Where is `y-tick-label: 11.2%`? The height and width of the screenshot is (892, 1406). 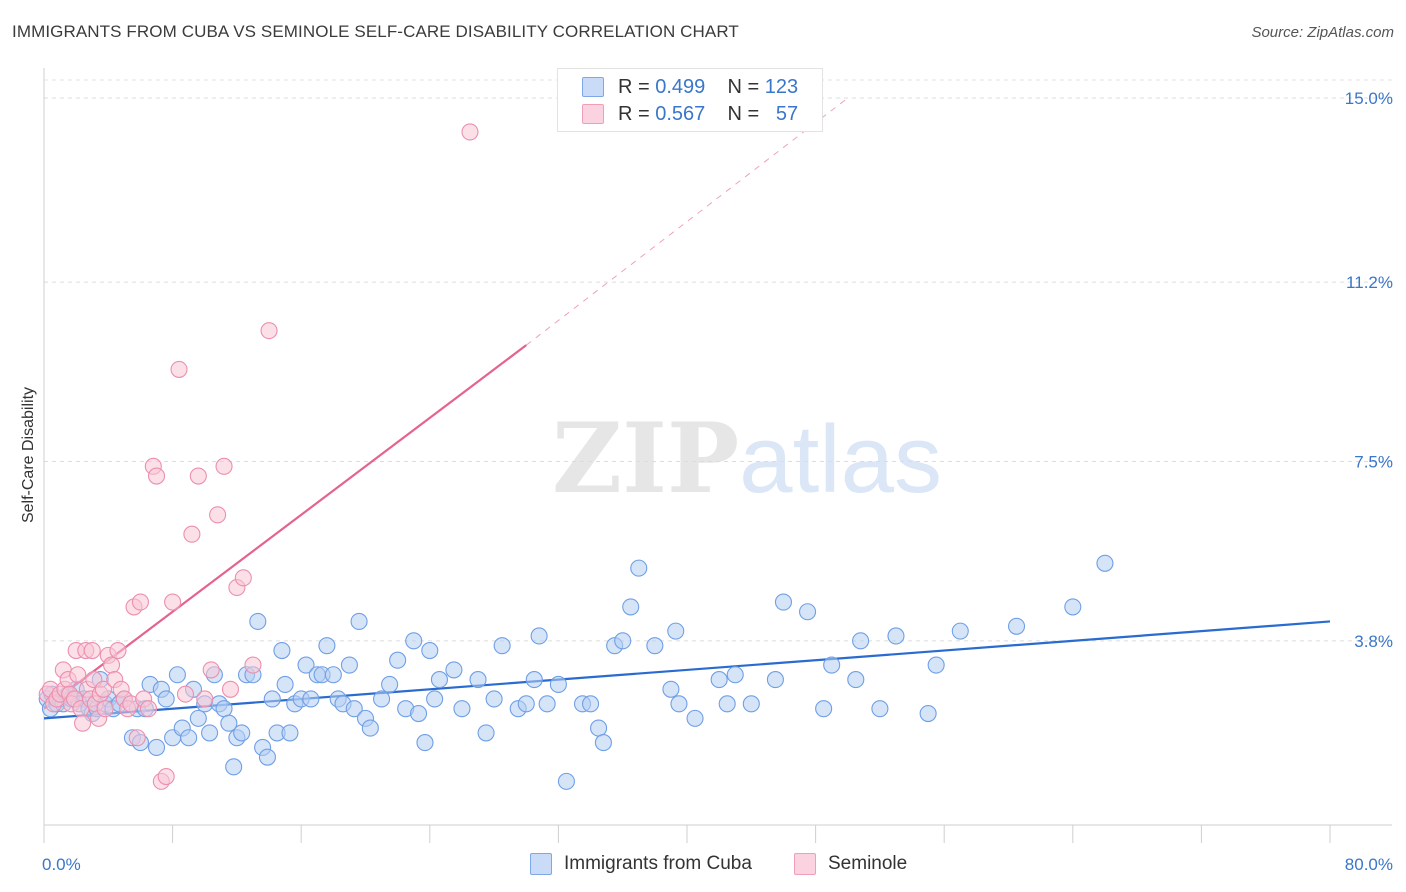
y-tick-label: 11.2% is located at coordinates (1369, 282).